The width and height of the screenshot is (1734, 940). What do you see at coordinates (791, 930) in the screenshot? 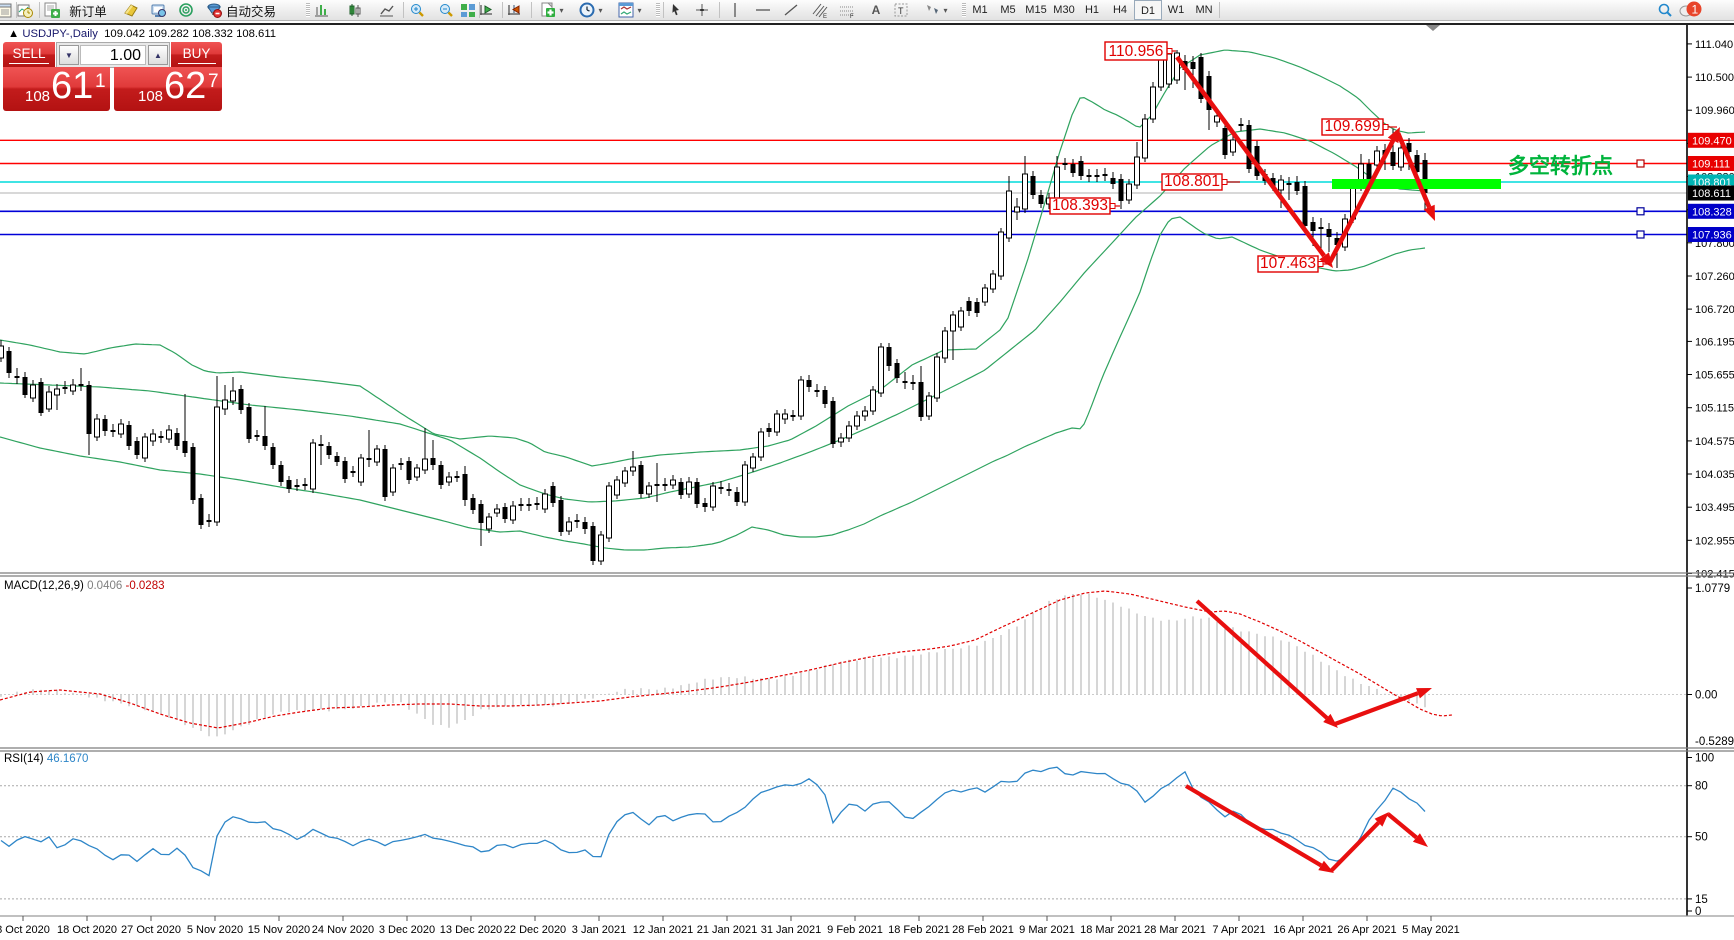
I see `svg-text: 31 Jan 2021` at bounding box center [791, 930].